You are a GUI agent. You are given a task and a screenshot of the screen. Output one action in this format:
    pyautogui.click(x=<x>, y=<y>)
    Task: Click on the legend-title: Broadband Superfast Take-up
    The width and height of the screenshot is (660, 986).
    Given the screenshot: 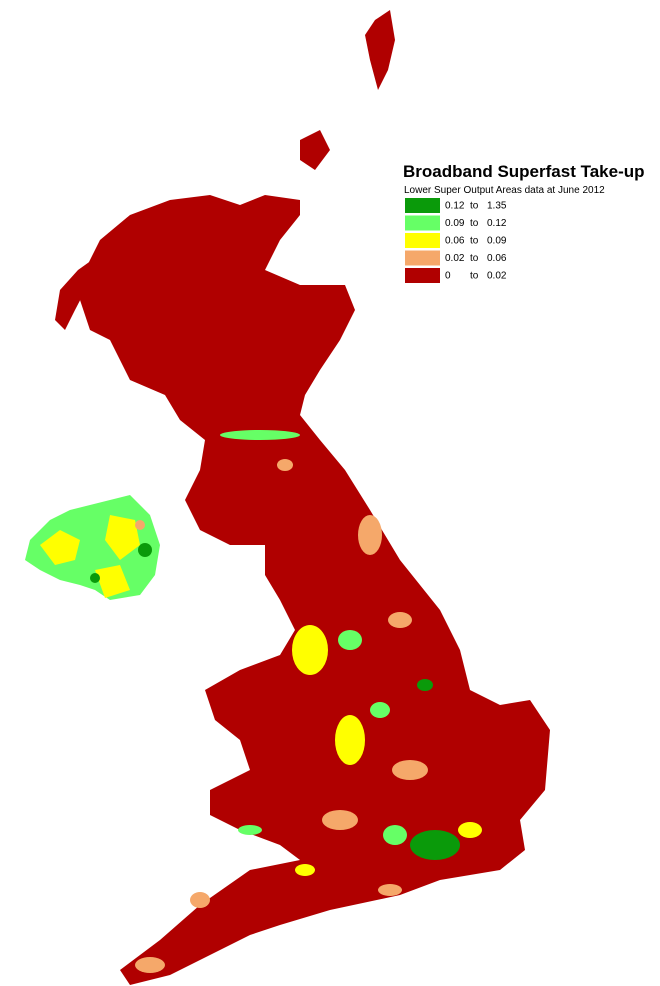 What is the action you would take?
    pyautogui.click(x=524, y=171)
    